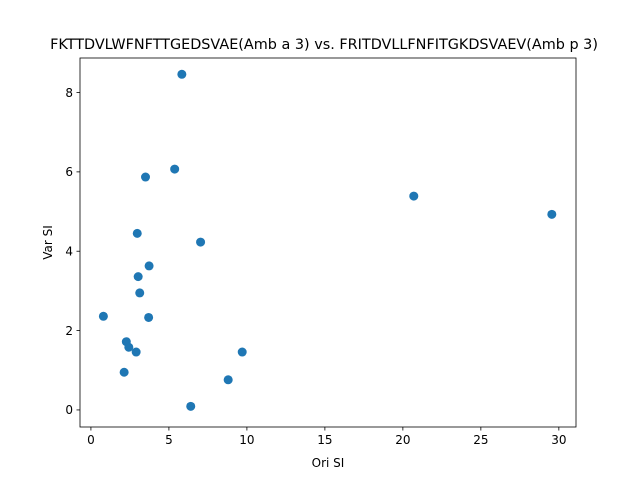  What do you see at coordinates (69, 252) in the screenshot?
I see `y-tick-label: 4` at bounding box center [69, 252].